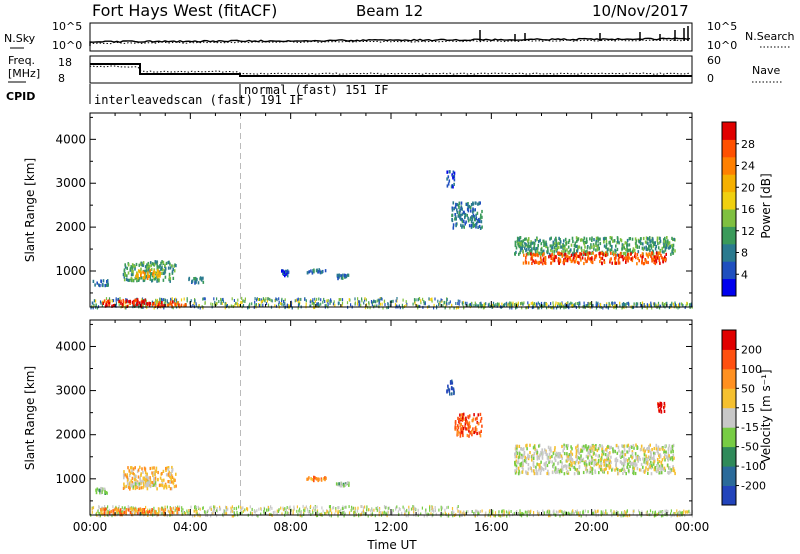  Describe the element at coordinates (744, 253) in the screenshot. I see `colorbar-tick-label: 8` at that location.